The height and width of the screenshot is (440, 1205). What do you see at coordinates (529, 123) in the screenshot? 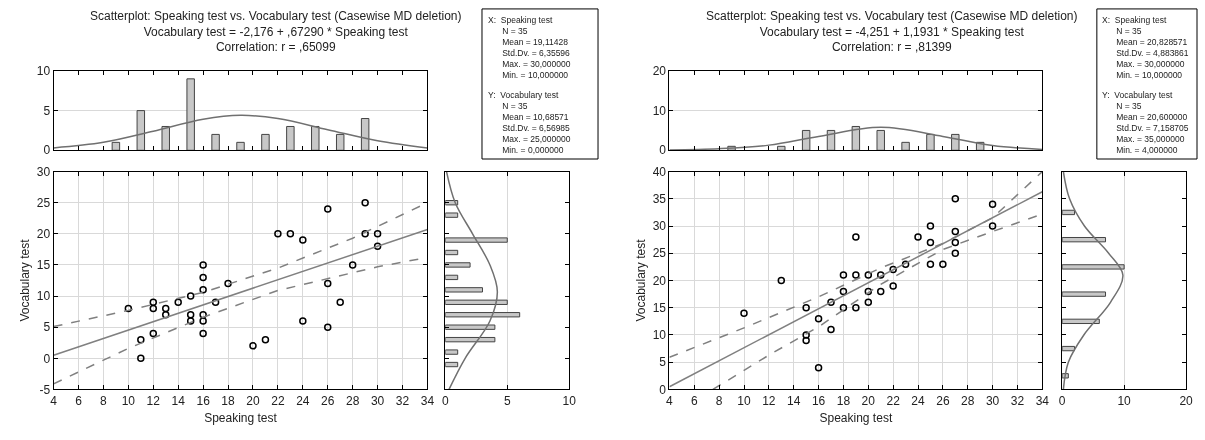
I see `text: Y: Vocabulary test N = 35 Mean = 10,68571 Std.Dv. = 6,56985 Max. = 25,000000 Min. = 0,000000` at bounding box center [529, 123].